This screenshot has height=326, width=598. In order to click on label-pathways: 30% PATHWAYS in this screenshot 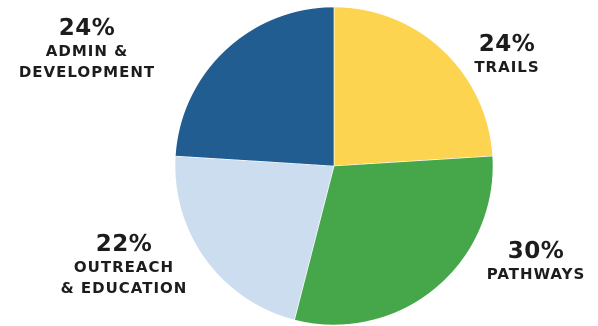, I will do `click(536, 261)`.